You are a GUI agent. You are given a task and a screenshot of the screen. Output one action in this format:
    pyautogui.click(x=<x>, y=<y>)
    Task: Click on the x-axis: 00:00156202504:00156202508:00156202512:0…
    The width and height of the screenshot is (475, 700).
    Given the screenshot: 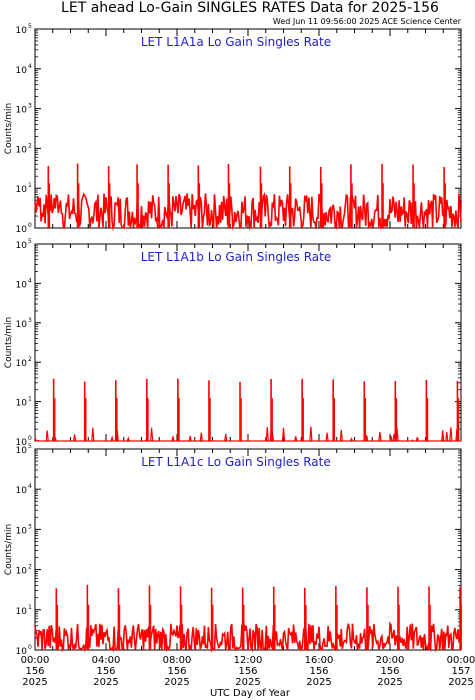 What is the action you would take?
    pyautogui.click(x=248, y=671)
    